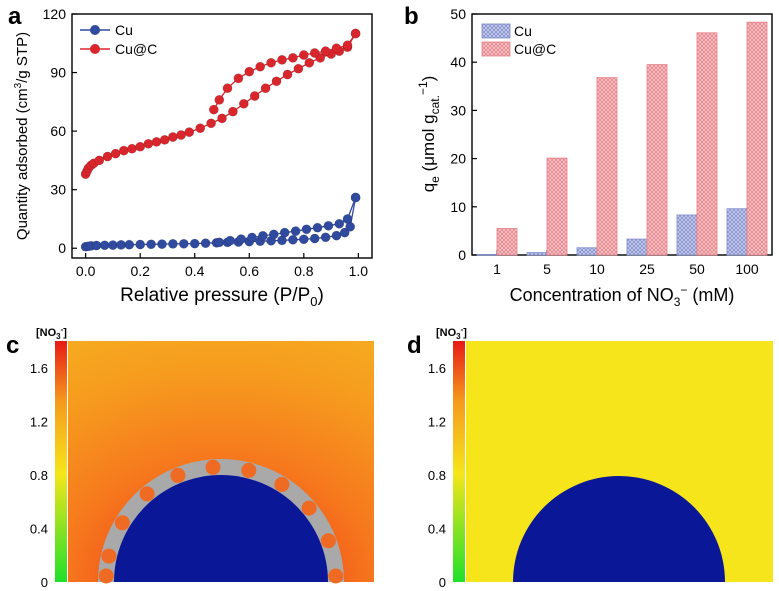  I want to click on legend-cuc-label-b: Cu@C, so click(535, 49).